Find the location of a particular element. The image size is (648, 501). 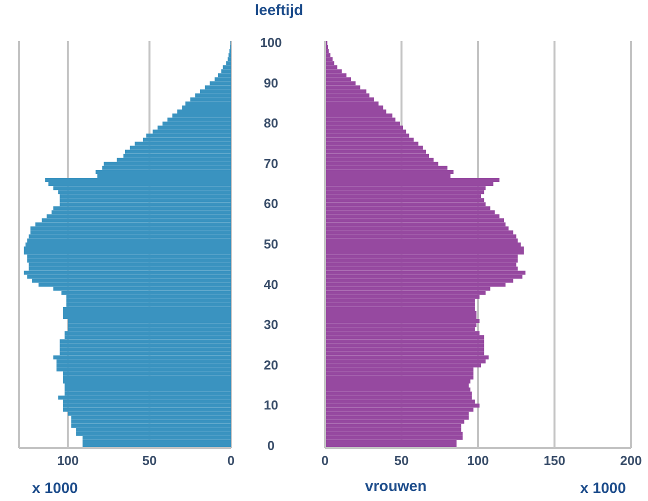

x-tick-label: 200 is located at coordinates (631, 460).